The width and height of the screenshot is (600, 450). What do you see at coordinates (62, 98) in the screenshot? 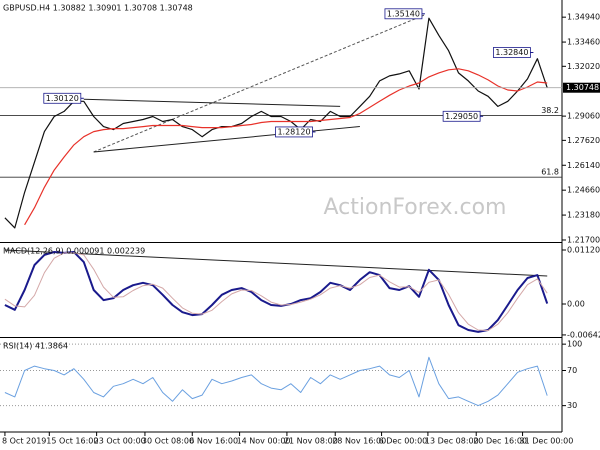
I see `price-label: 1.30120` at bounding box center [62, 98].